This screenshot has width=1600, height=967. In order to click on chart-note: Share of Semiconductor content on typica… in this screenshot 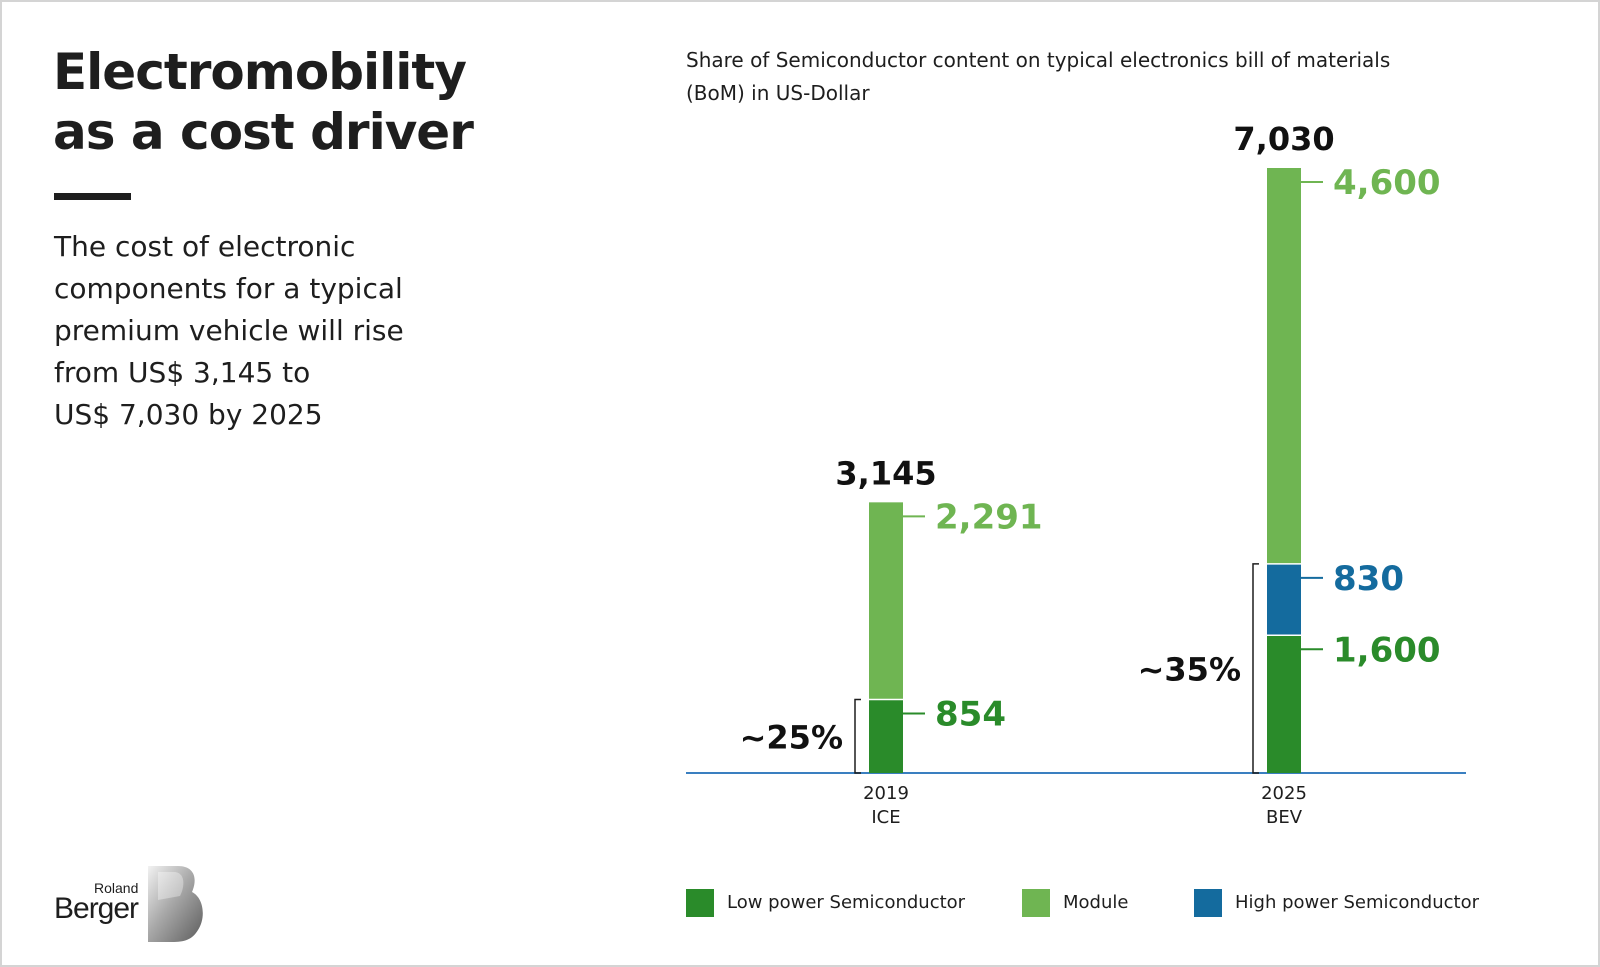, I will do `click(1066, 77)`.